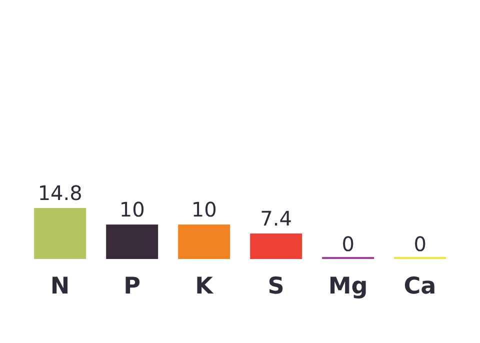  What do you see at coordinates (276, 286) in the screenshot?
I see `x-tick-label: S` at bounding box center [276, 286].